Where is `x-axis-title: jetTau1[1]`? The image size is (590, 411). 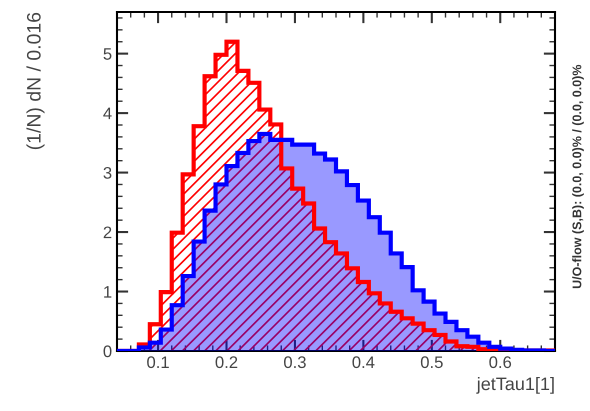 x-axis-title: jetTau1[1] is located at coordinates (515, 385).